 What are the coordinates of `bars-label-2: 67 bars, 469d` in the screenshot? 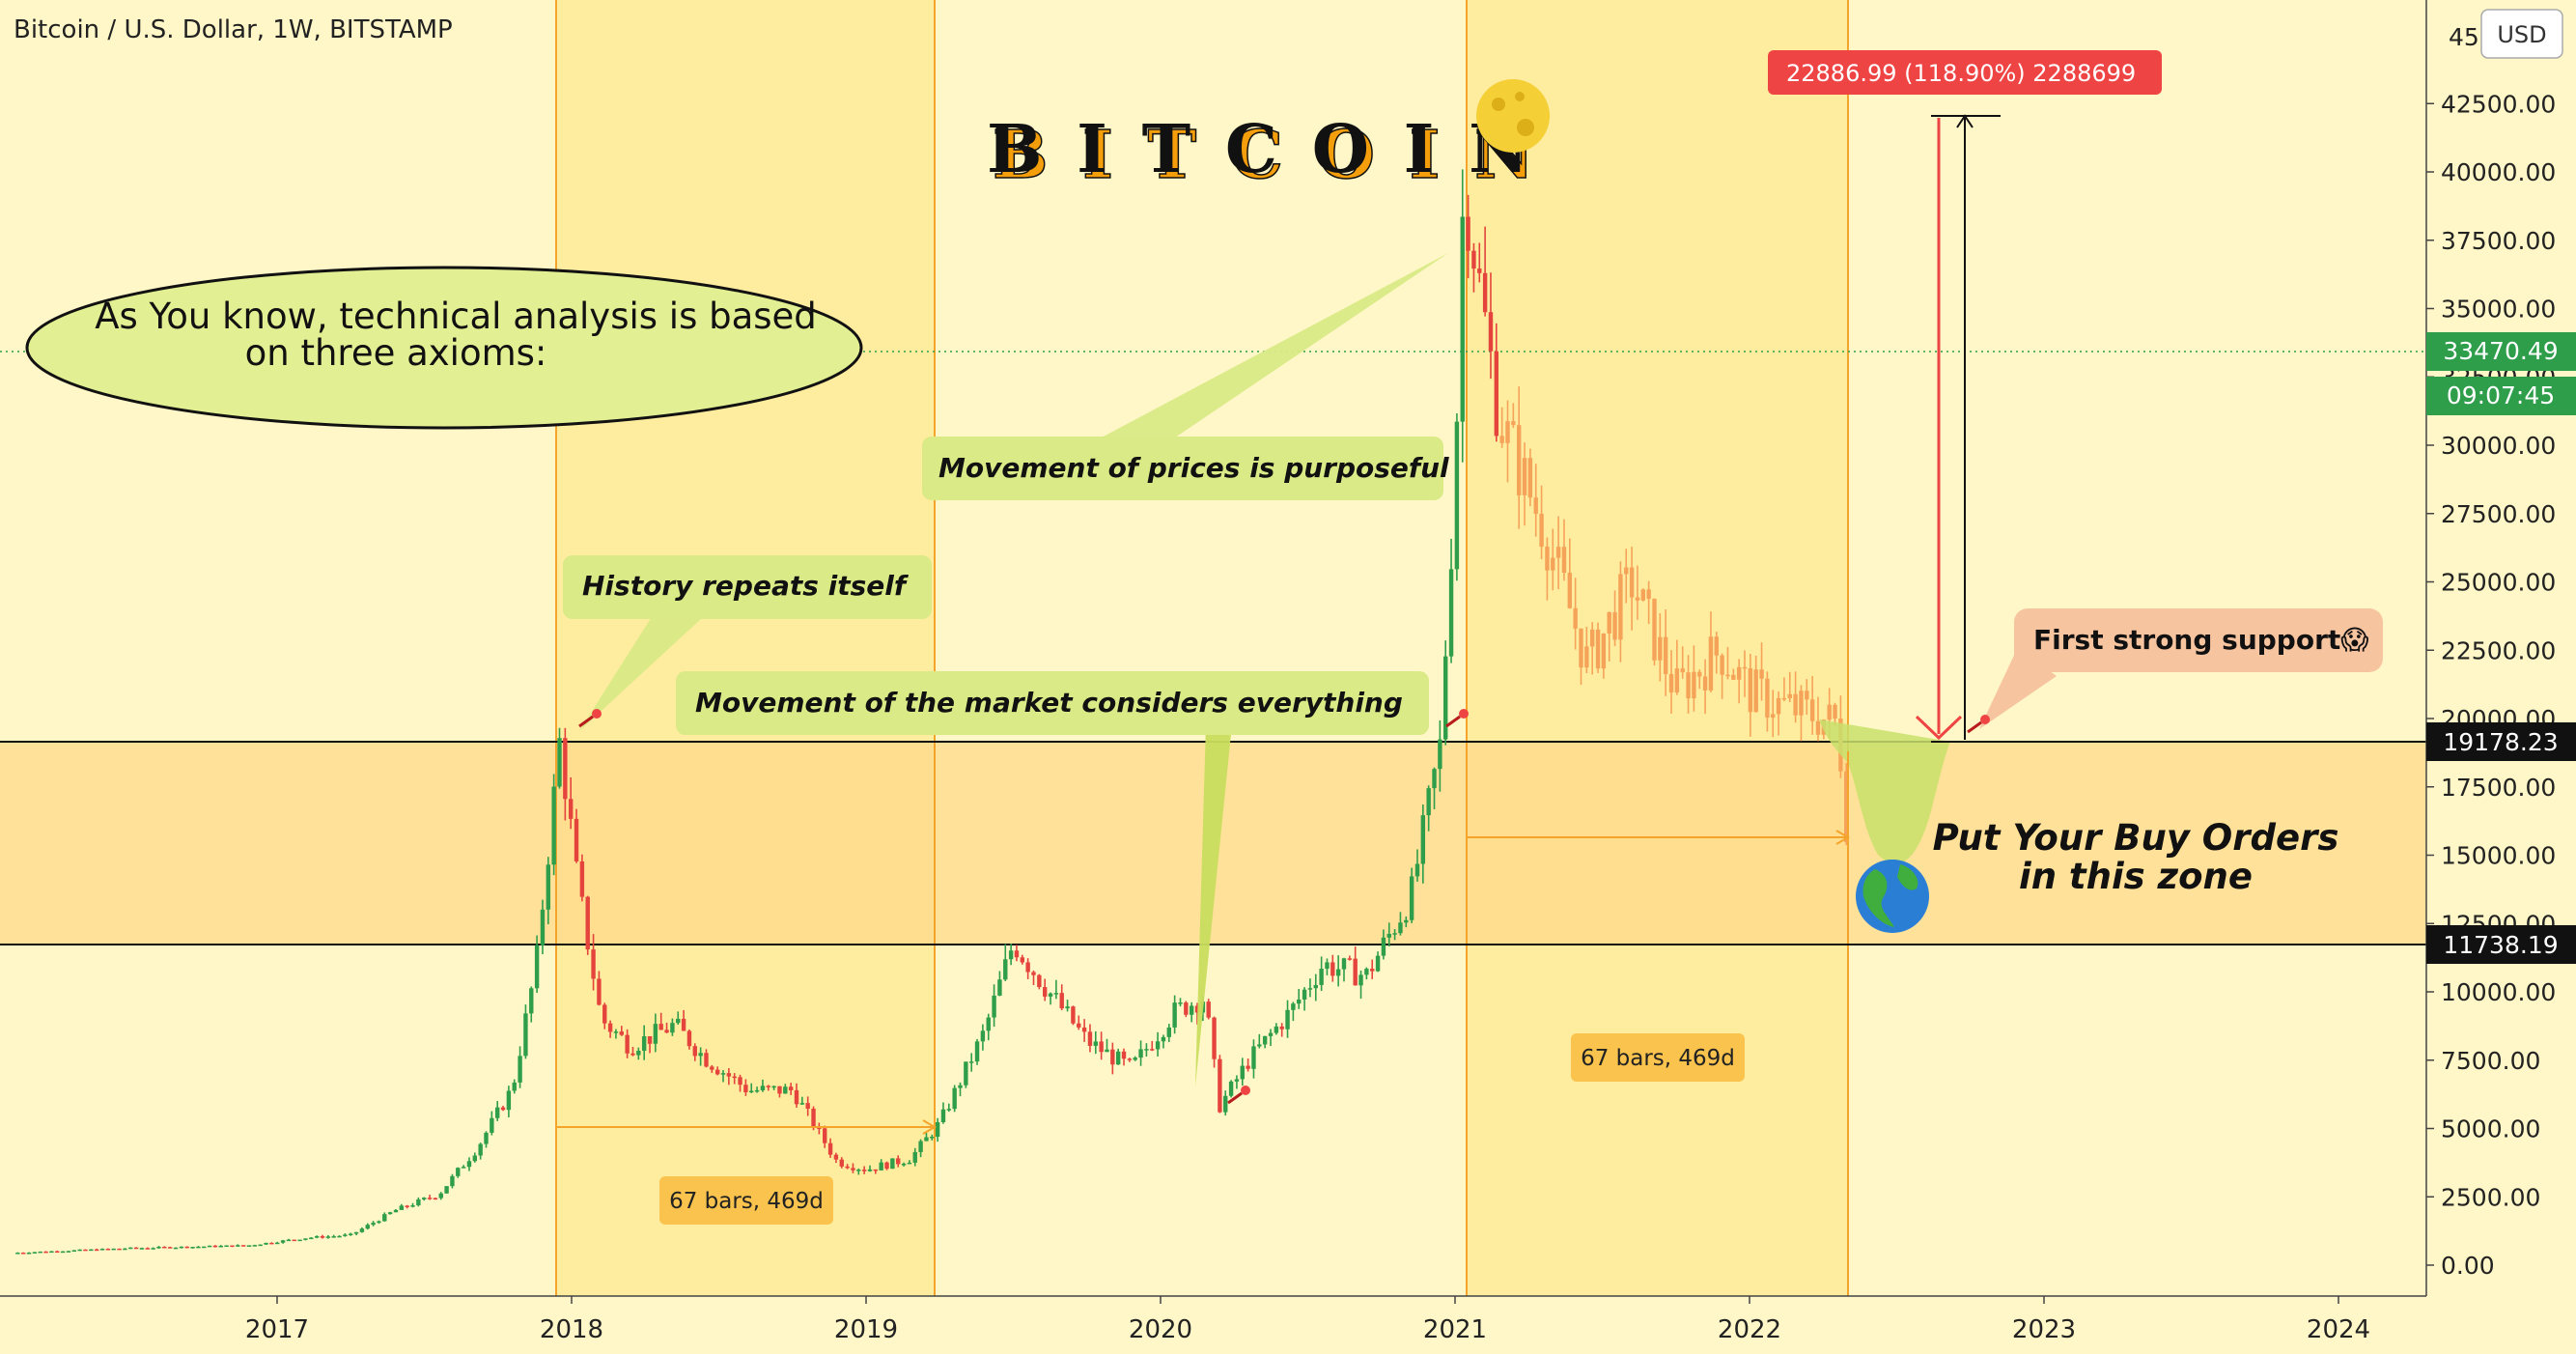 It's located at (1658, 1058).